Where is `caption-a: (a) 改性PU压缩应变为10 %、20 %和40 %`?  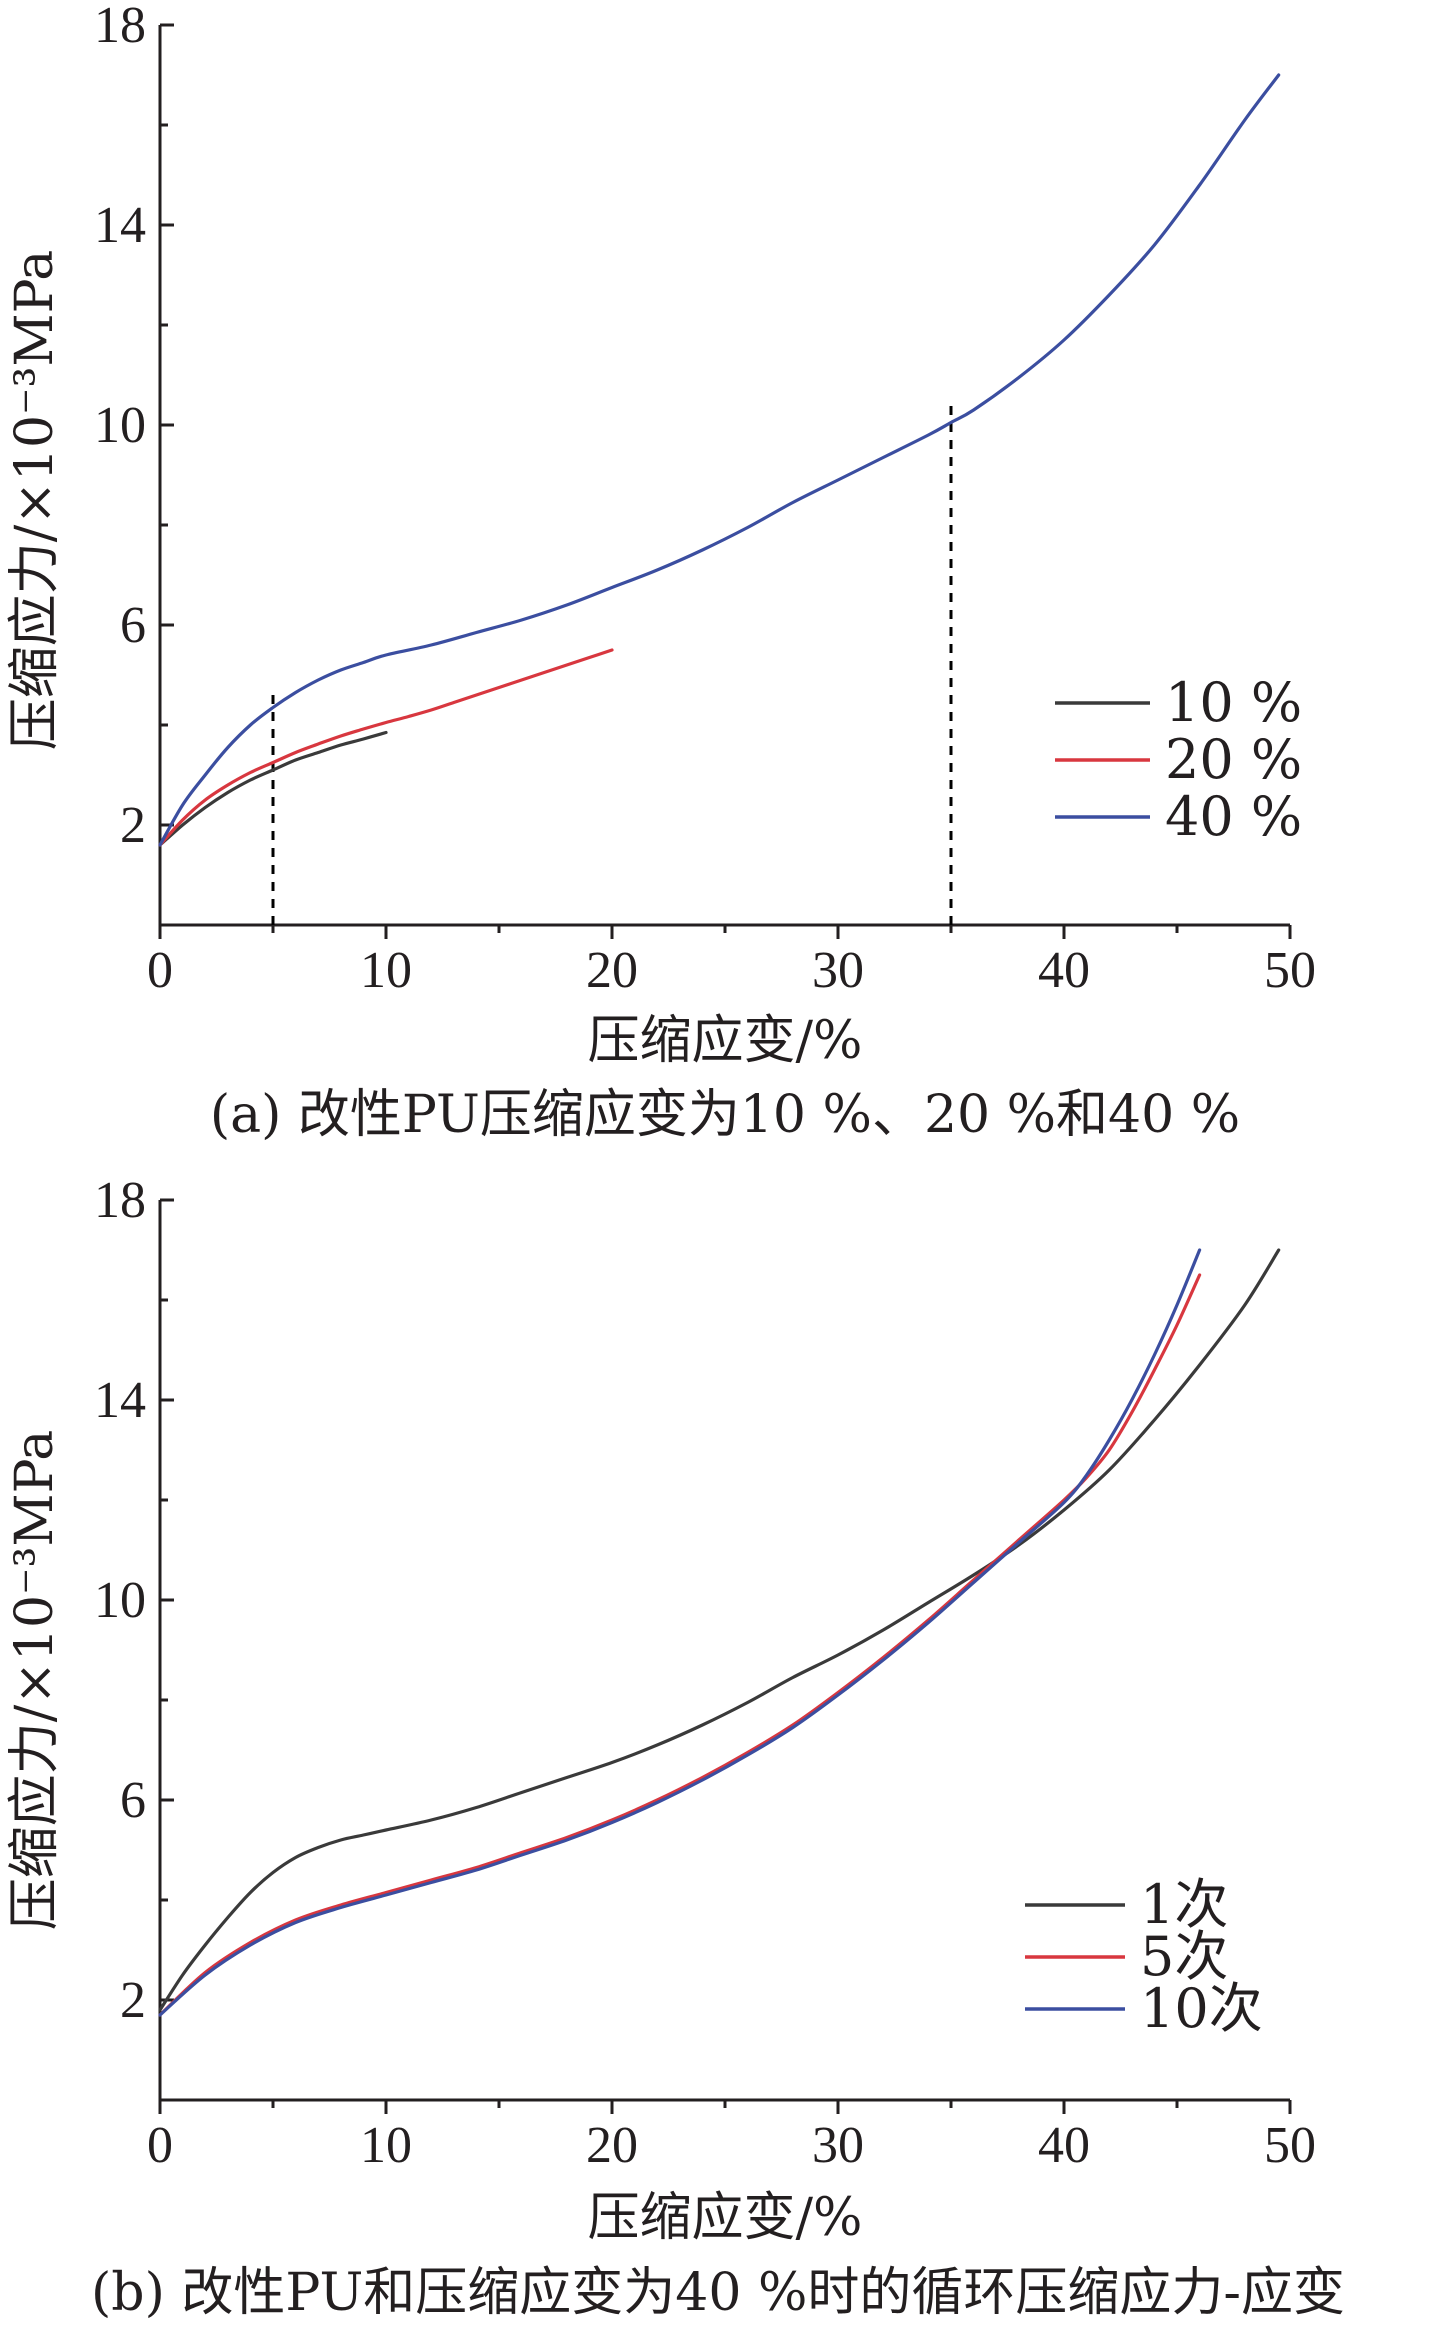
caption-a: (a) 改性PU压缩应变为10 %、20 %和40 % is located at coordinates (725, 1115).